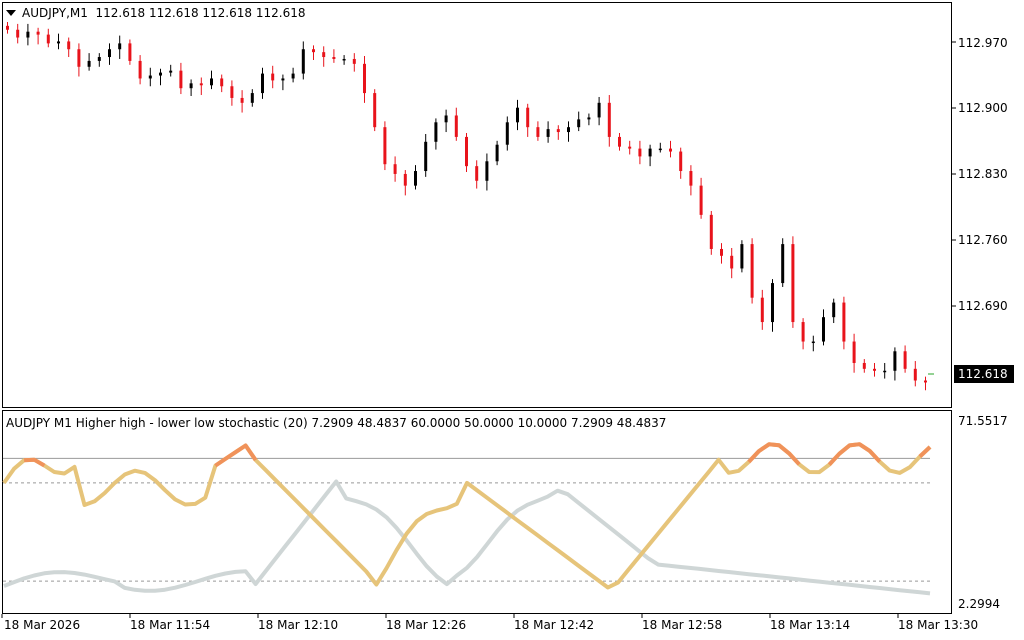 The image size is (1024, 640). I want to click on time-label: 18 Mar 2026, so click(42, 625).